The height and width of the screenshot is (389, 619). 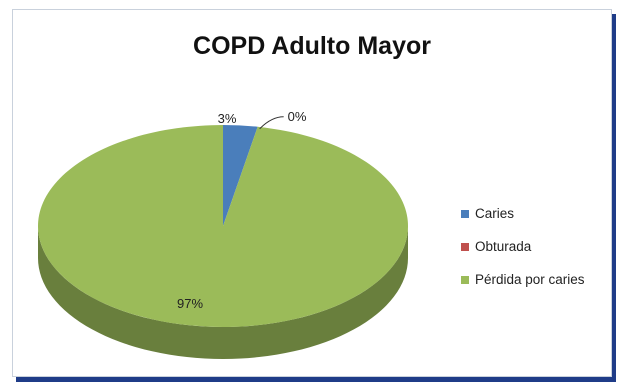 I want to click on legend: Caries Obturada Pérdida por caries, so click(x=523, y=253).